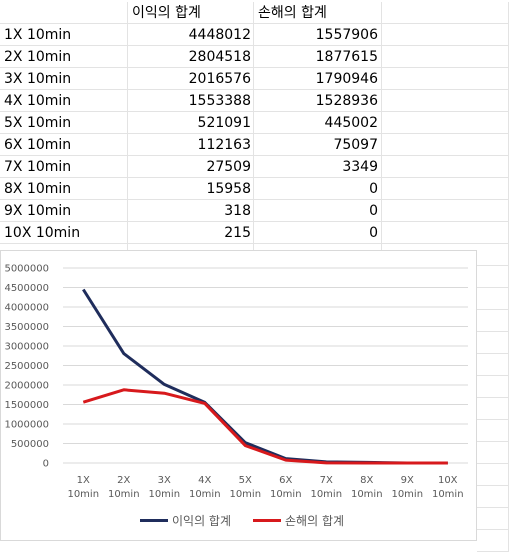 This screenshot has width=509, height=552. What do you see at coordinates (202, 521) in the screenshot?
I see `legend-label-profit: 이익의 합계` at bounding box center [202, 521].